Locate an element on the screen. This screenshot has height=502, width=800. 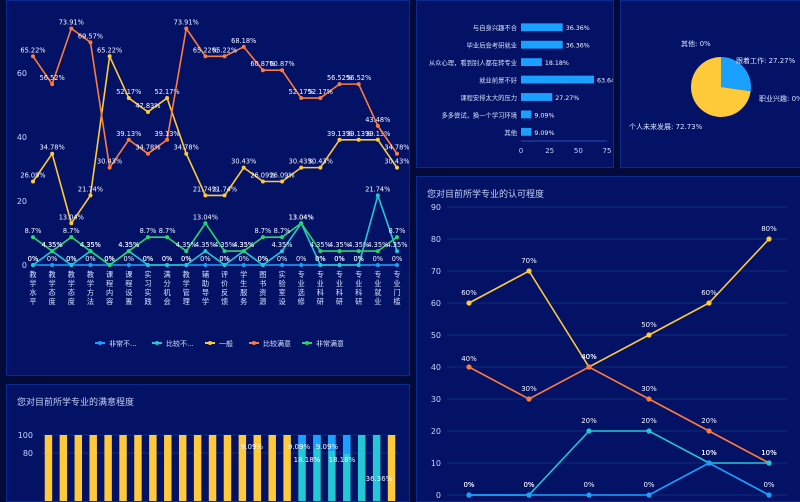
pie-label: 跟着工作: 27.27% is located at coordinates (766, 60).